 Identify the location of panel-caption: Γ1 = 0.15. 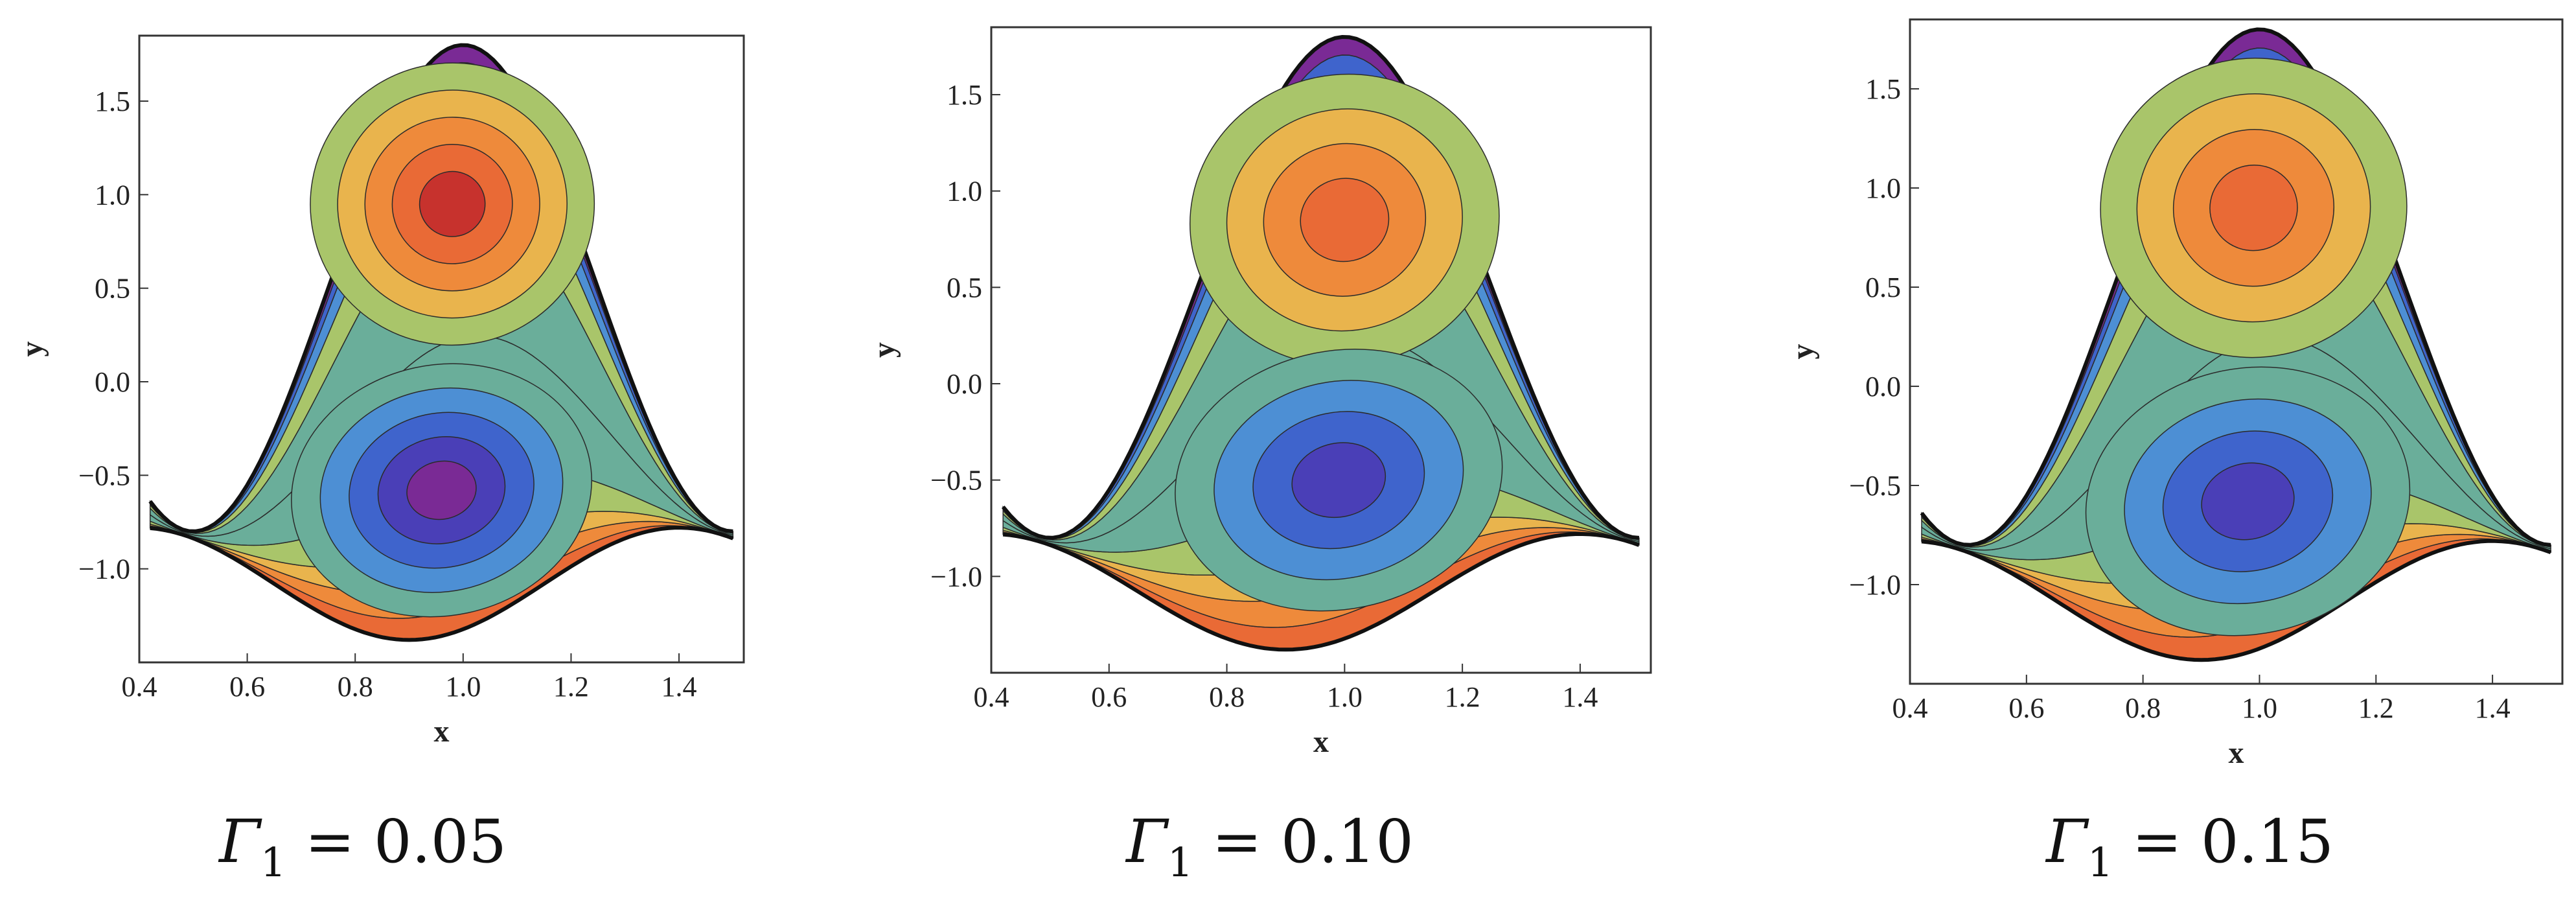
(2189, 846).